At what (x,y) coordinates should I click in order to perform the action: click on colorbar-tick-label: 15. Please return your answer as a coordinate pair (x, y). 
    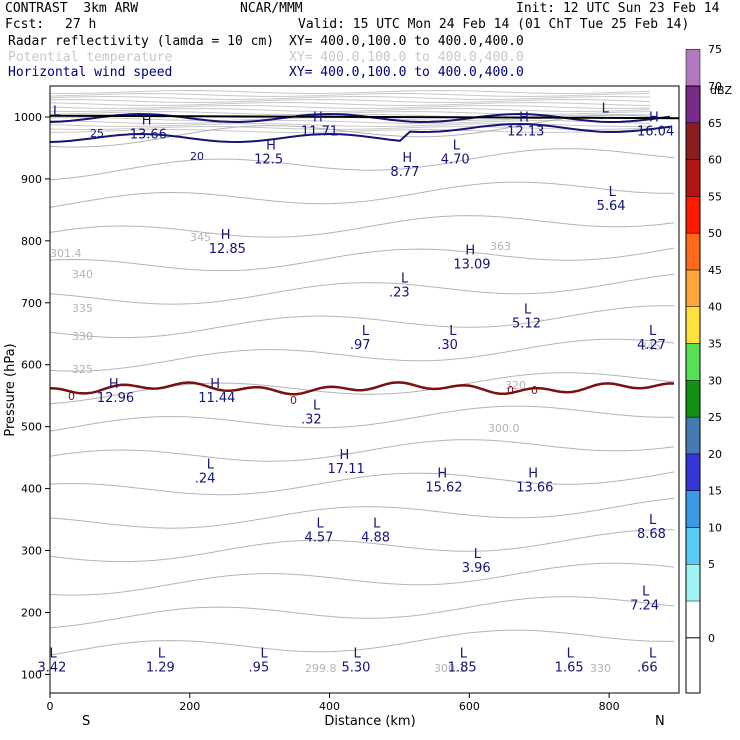
    Looking at the image, I should click on (715, 491).